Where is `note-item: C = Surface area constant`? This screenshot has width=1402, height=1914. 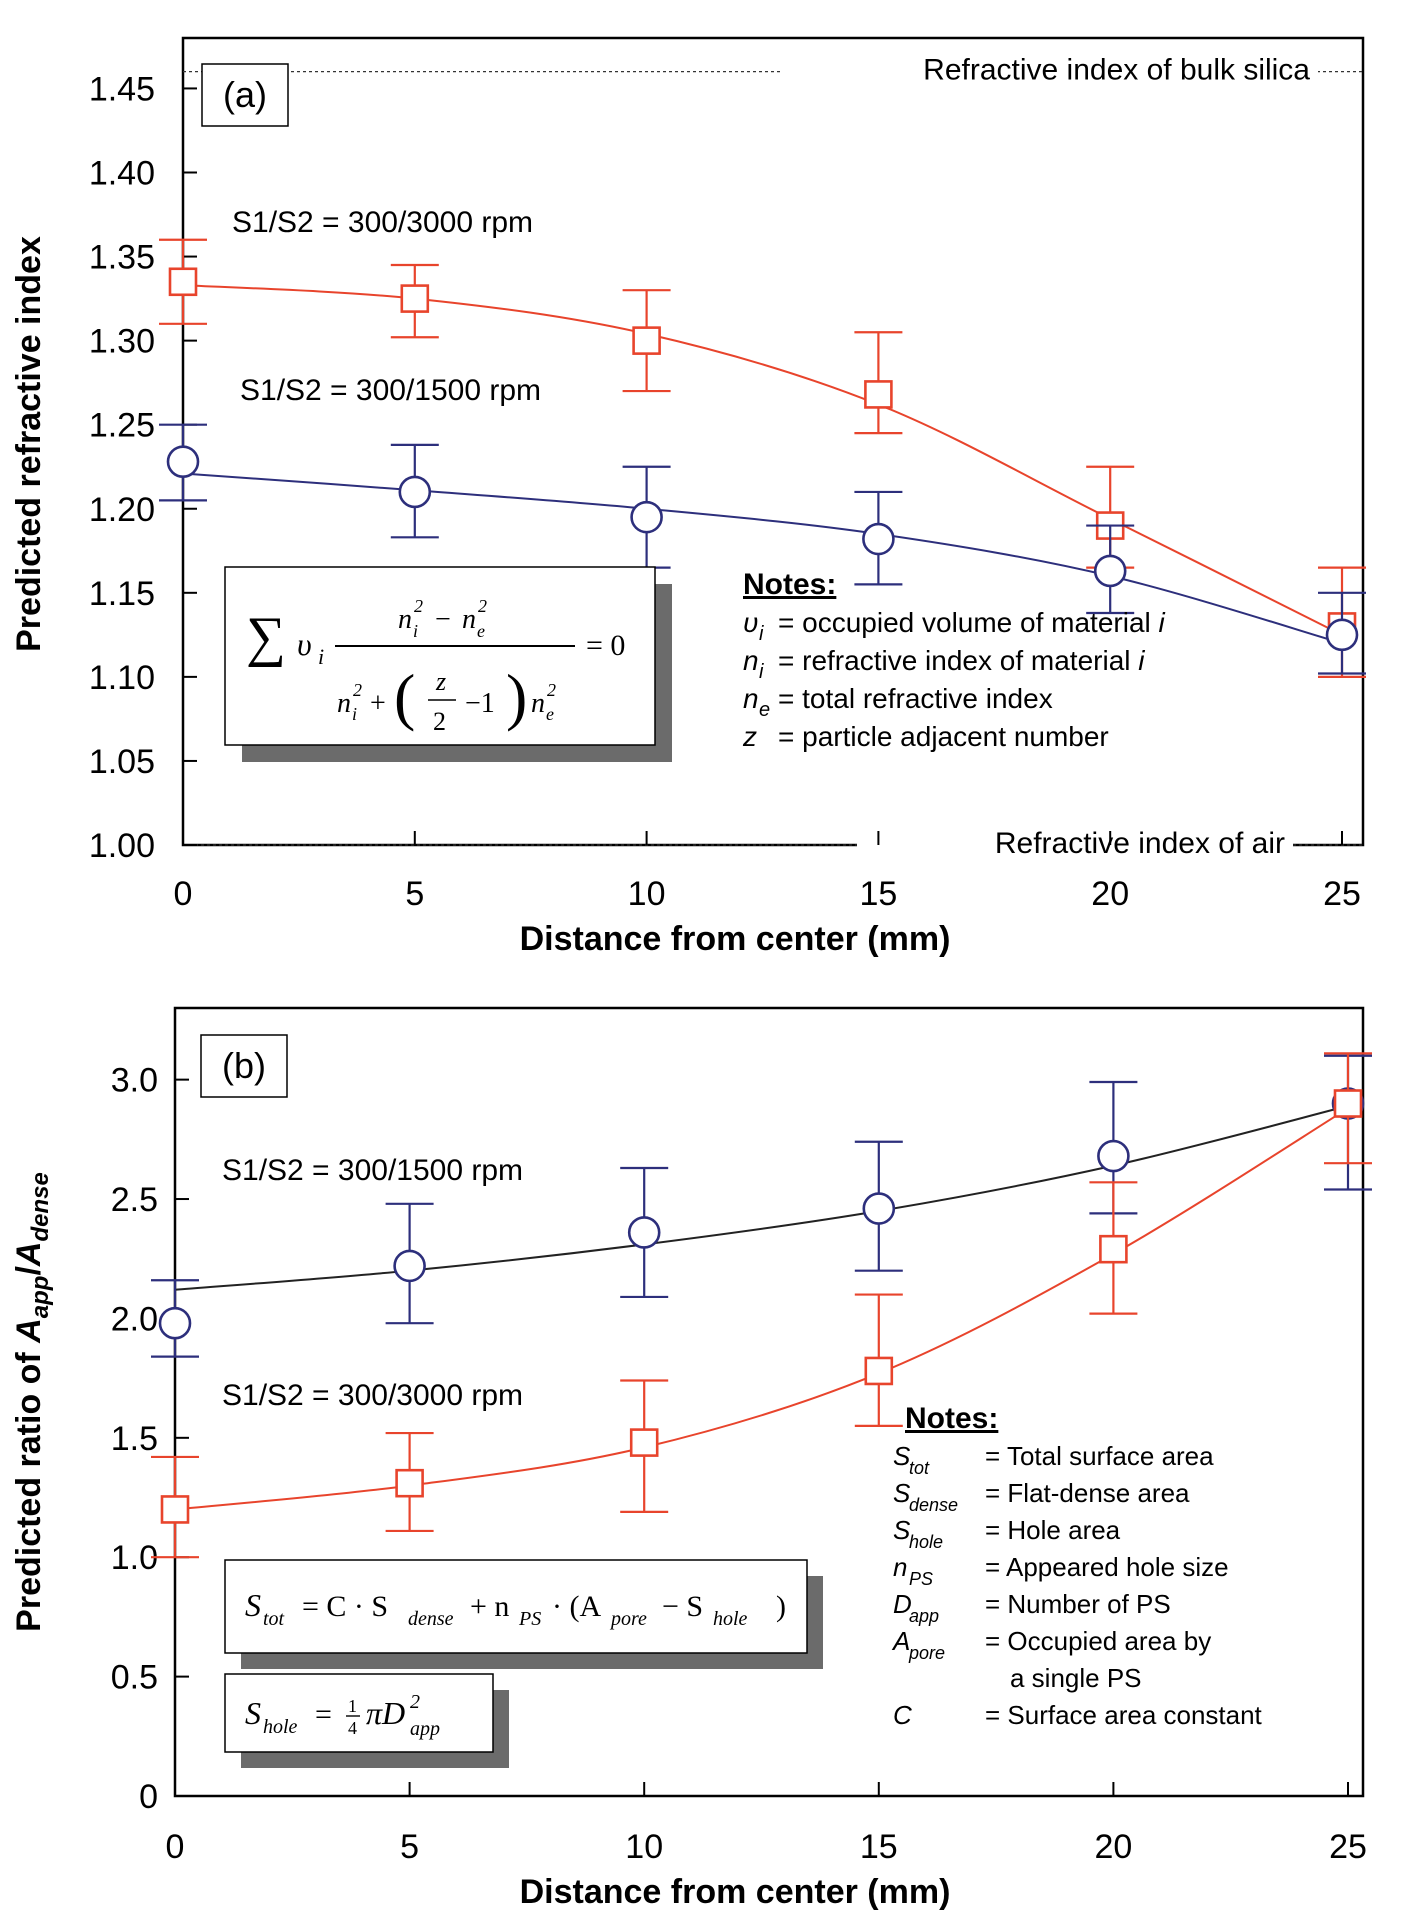
note-item: C = Surface area constant is located at coordinates (1078, 1715).